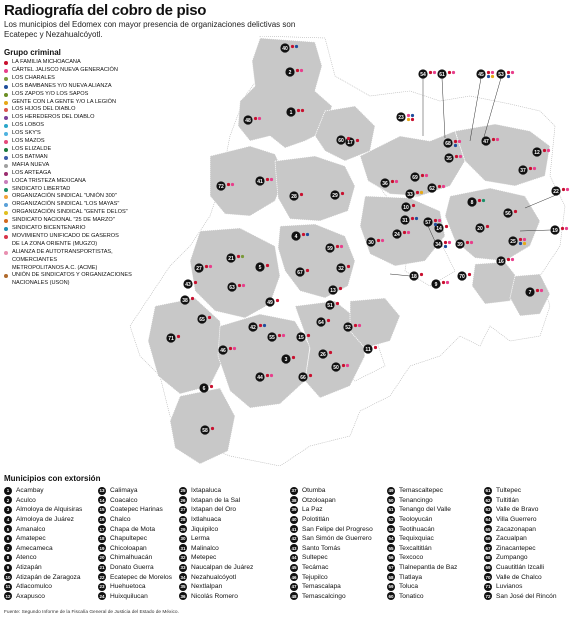 The image size is (571, 620). I want to click on marker-number: 38, so click(185, 301).